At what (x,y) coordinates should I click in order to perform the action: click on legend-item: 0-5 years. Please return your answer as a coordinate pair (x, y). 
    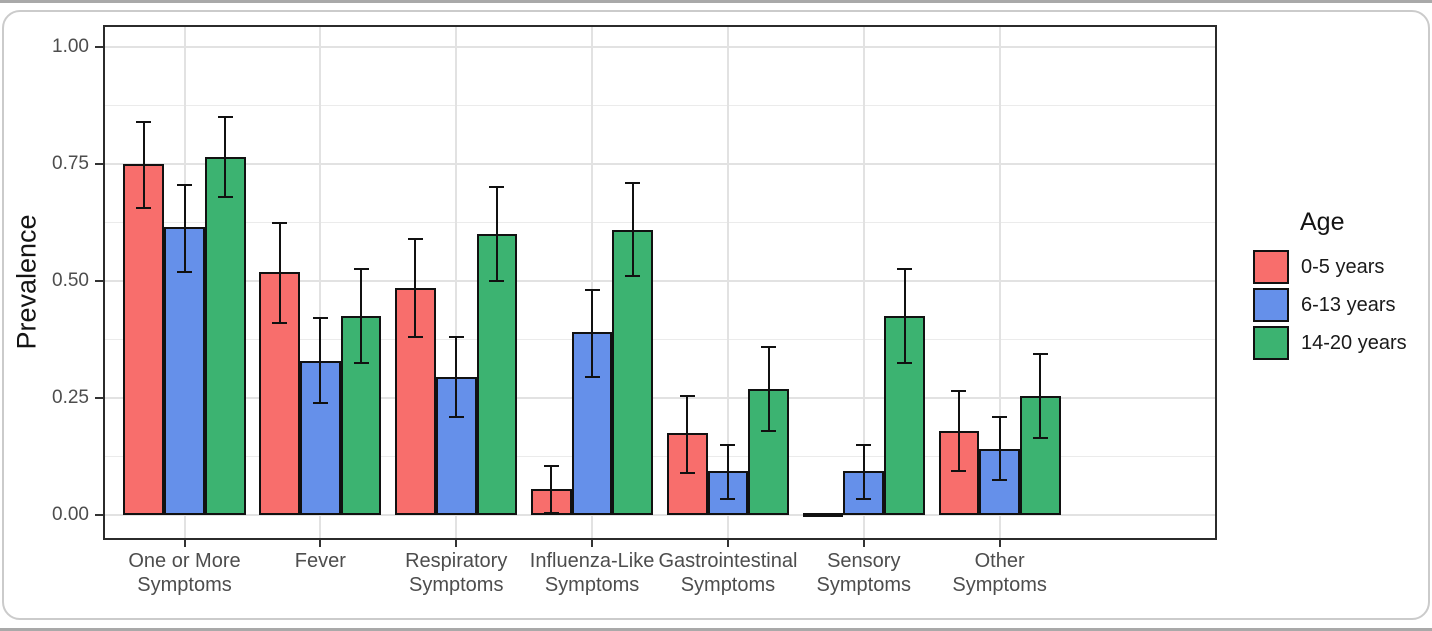
    Looking at the image, I should click on (1330, 267).